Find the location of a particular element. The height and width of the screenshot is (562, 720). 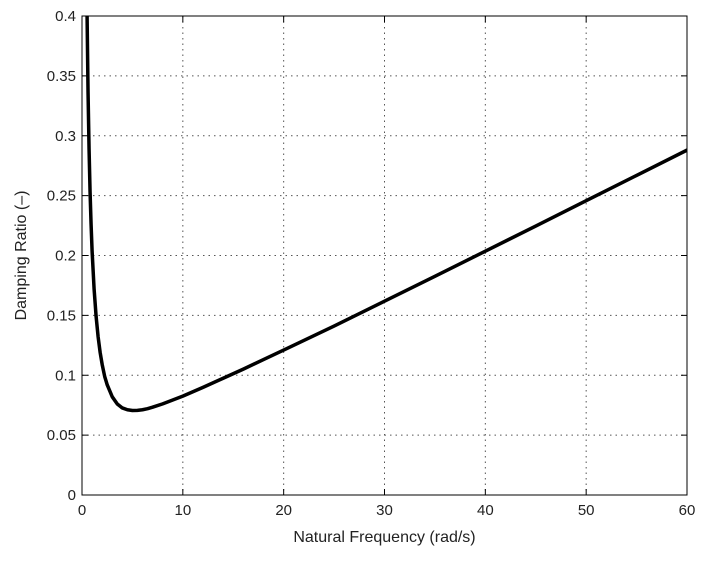

x-tick-label: 0 is located at coordinates (82, 510).